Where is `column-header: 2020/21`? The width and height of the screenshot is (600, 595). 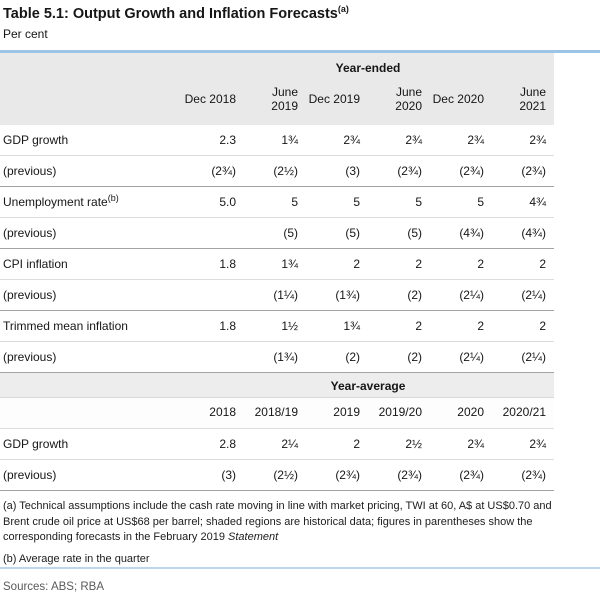
column-header: 2020/21 is located at coordinates (523, 413).